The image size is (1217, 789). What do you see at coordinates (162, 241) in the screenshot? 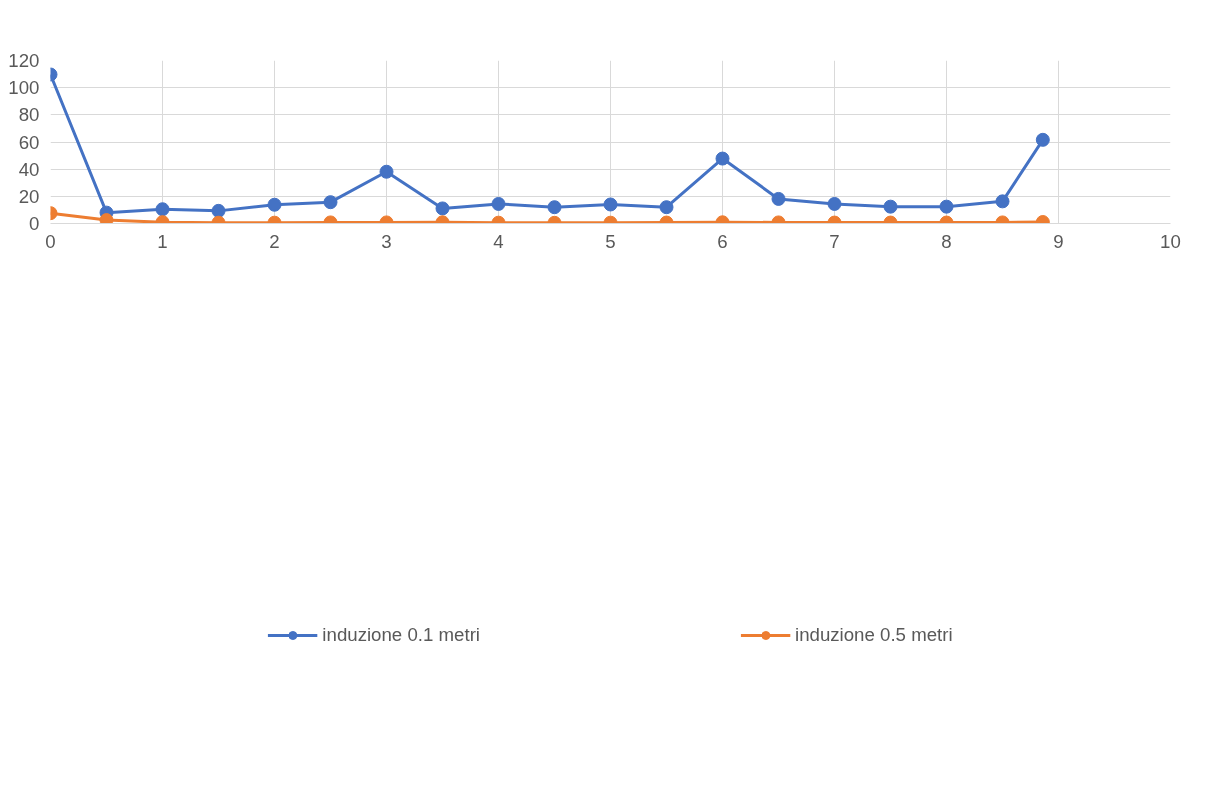
I see `x-tick-label: 1` at bounding box center [162, 241].